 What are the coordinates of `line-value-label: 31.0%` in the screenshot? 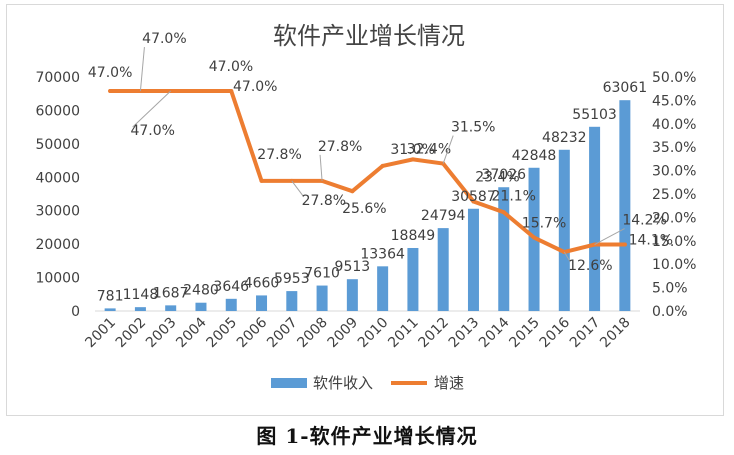 It's located at (412, 150).